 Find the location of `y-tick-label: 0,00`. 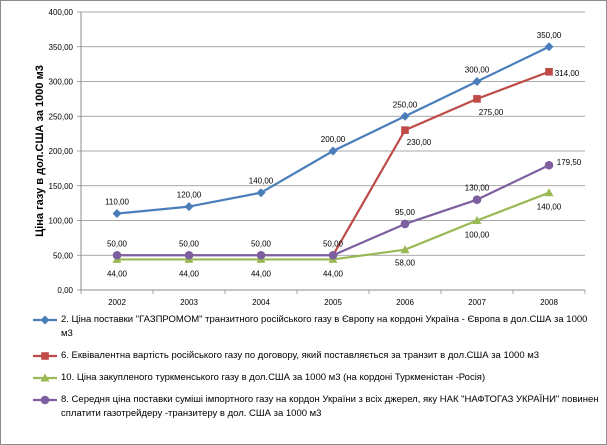

y-tick-label: 0,00 is located at coordinates (65, 290).